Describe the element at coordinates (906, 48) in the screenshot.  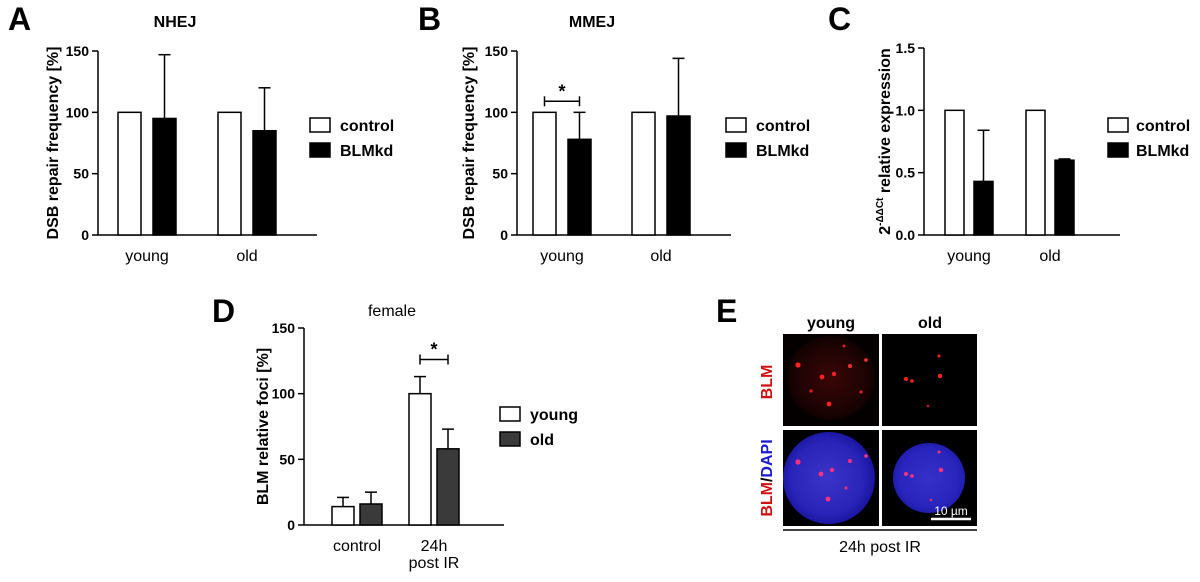
I see `y-tick-label: 1.5` at that location.